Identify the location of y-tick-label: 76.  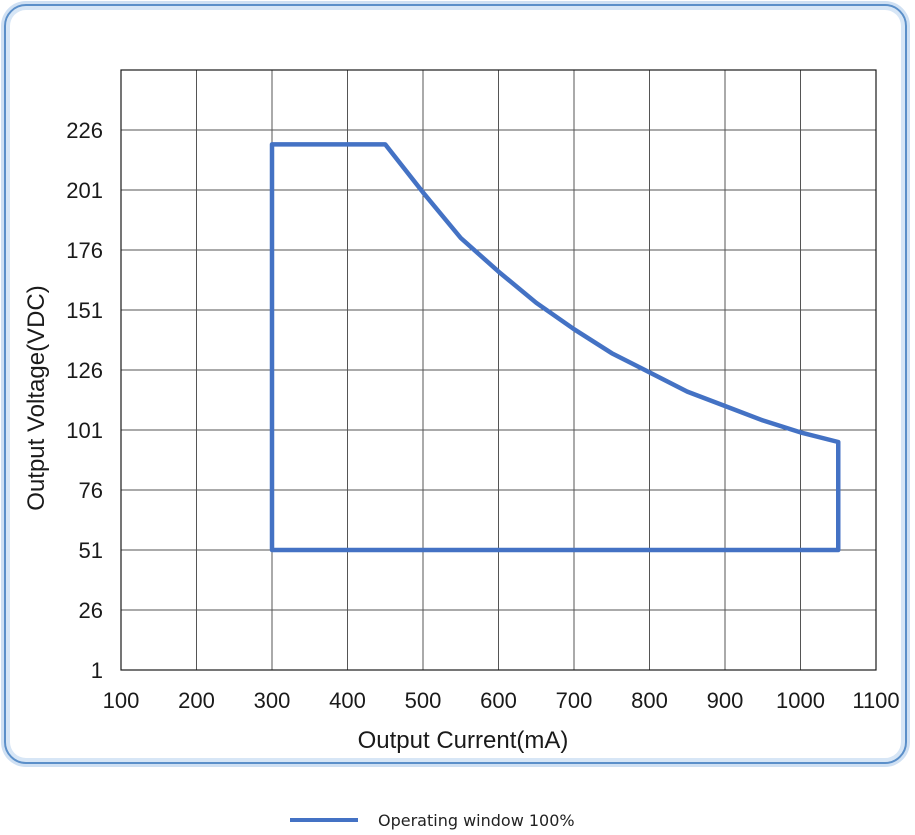
(91, 490).